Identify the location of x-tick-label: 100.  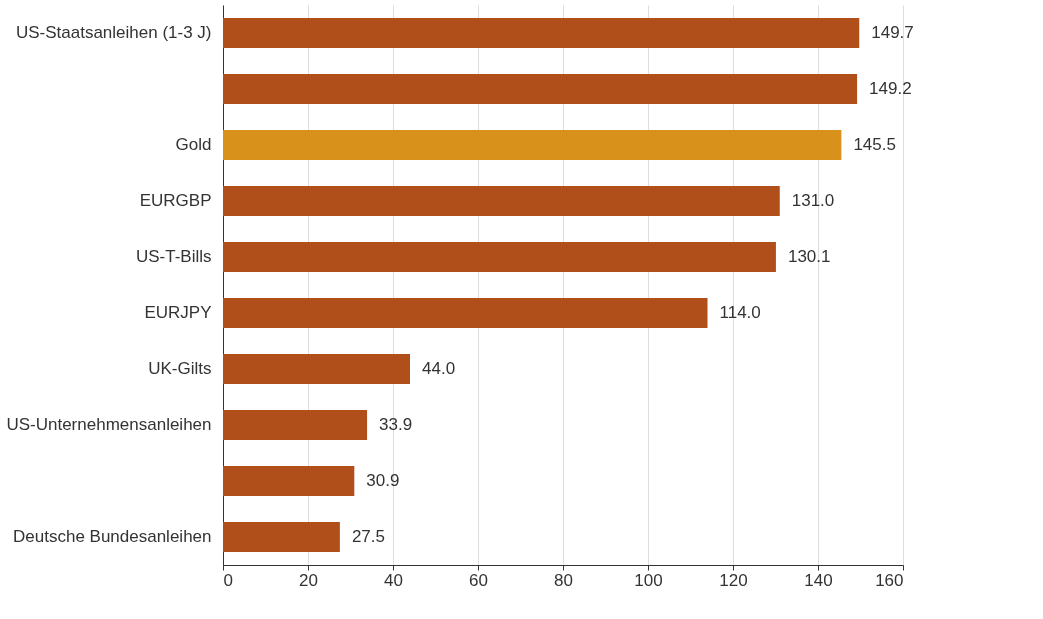
(648, 580).